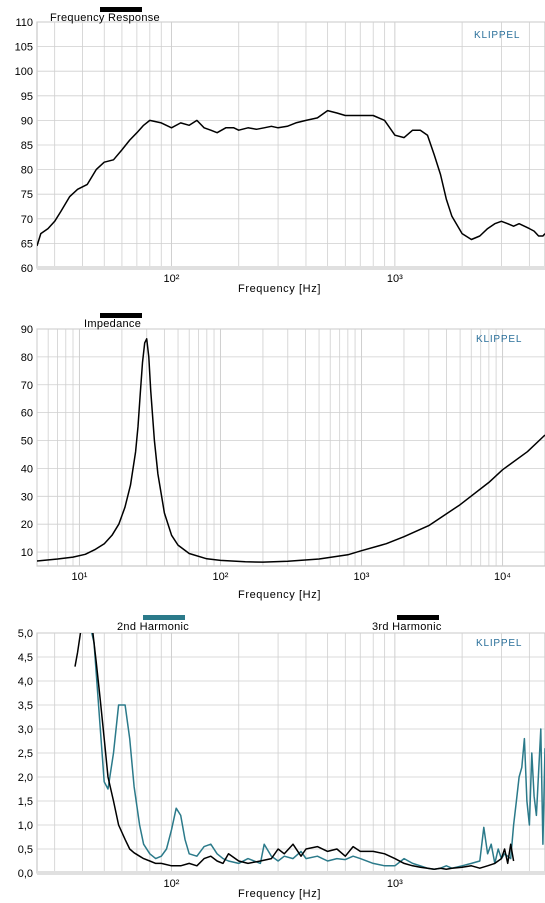  What do you see at coordinates (27, 244) in the screenshot?
I see `c1-y-tick-label: 65` at bounding box center [27, 244].